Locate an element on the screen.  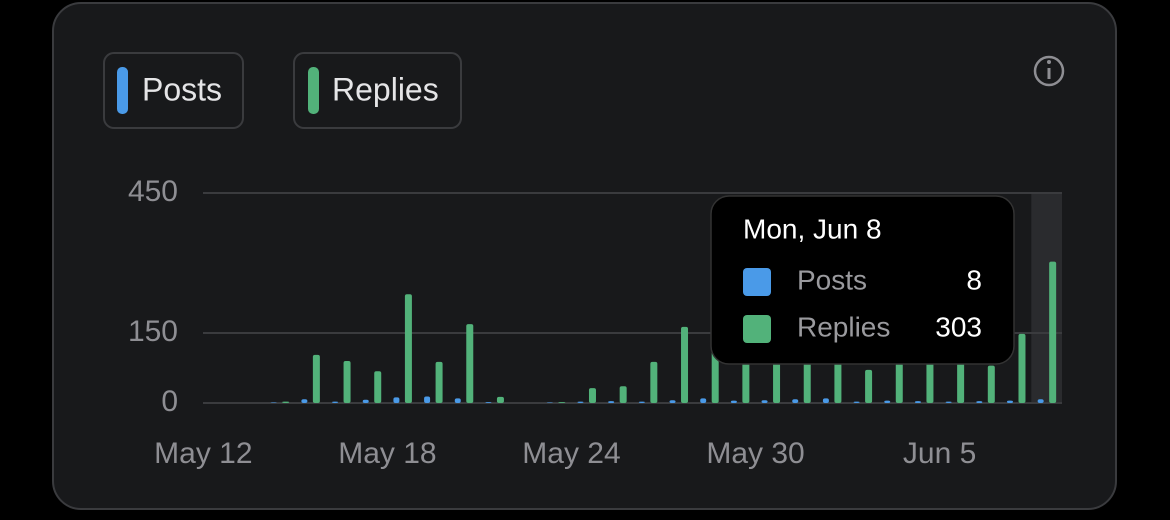
tooltip-label: Posts is located at coordinates (832, 279).